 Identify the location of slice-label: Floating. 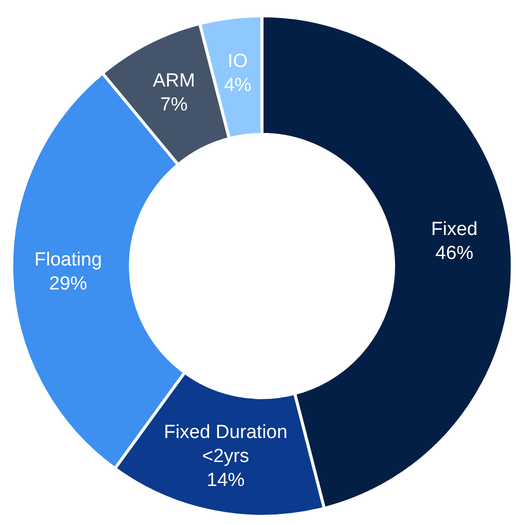
(68, 260).